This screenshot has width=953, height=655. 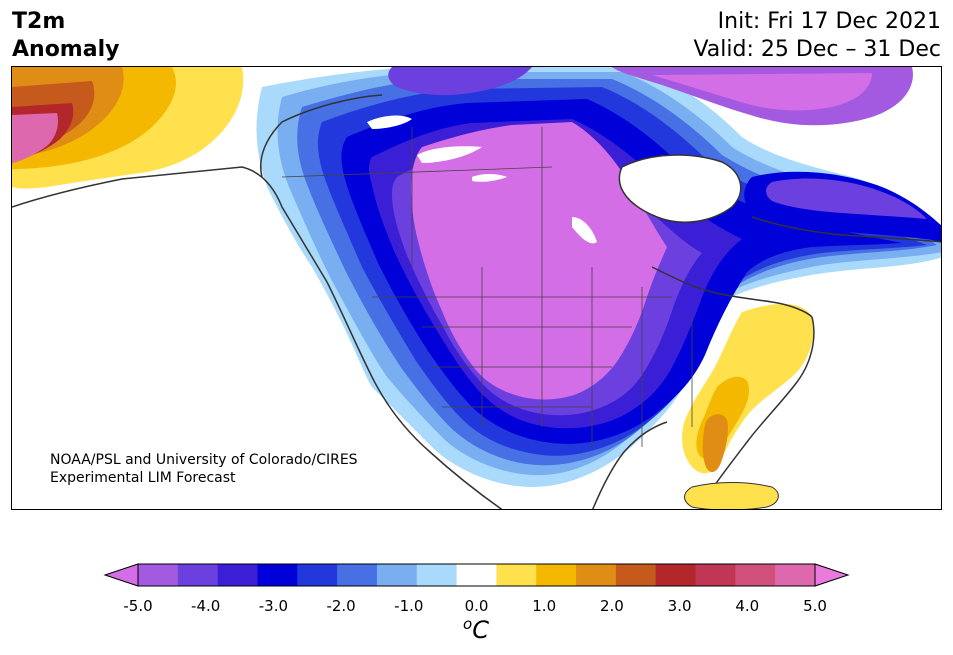 What do you see at coordinates (460, 81) in the screenshot?
I see `north-canada-anomaly` at bounding box center [460, 81].